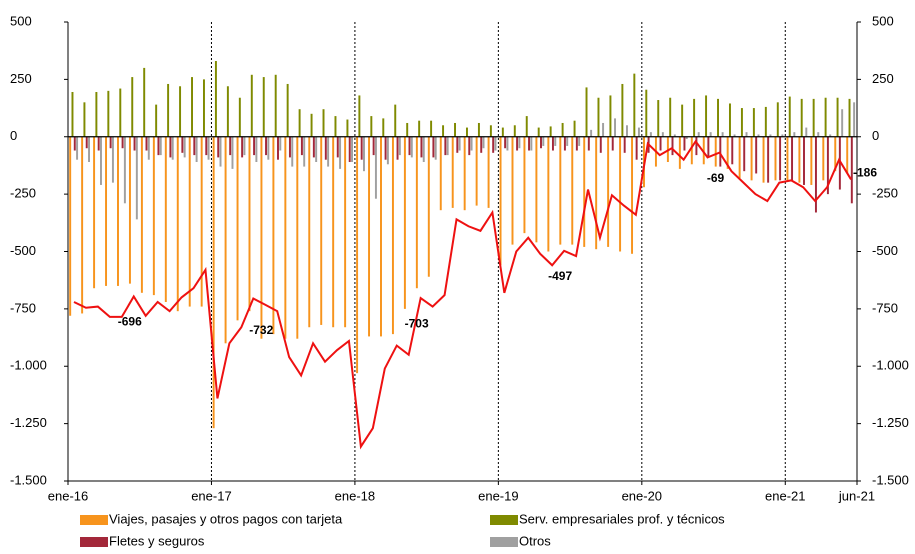  I want to click on x-tick-label: ene-19, so click(498, 495).